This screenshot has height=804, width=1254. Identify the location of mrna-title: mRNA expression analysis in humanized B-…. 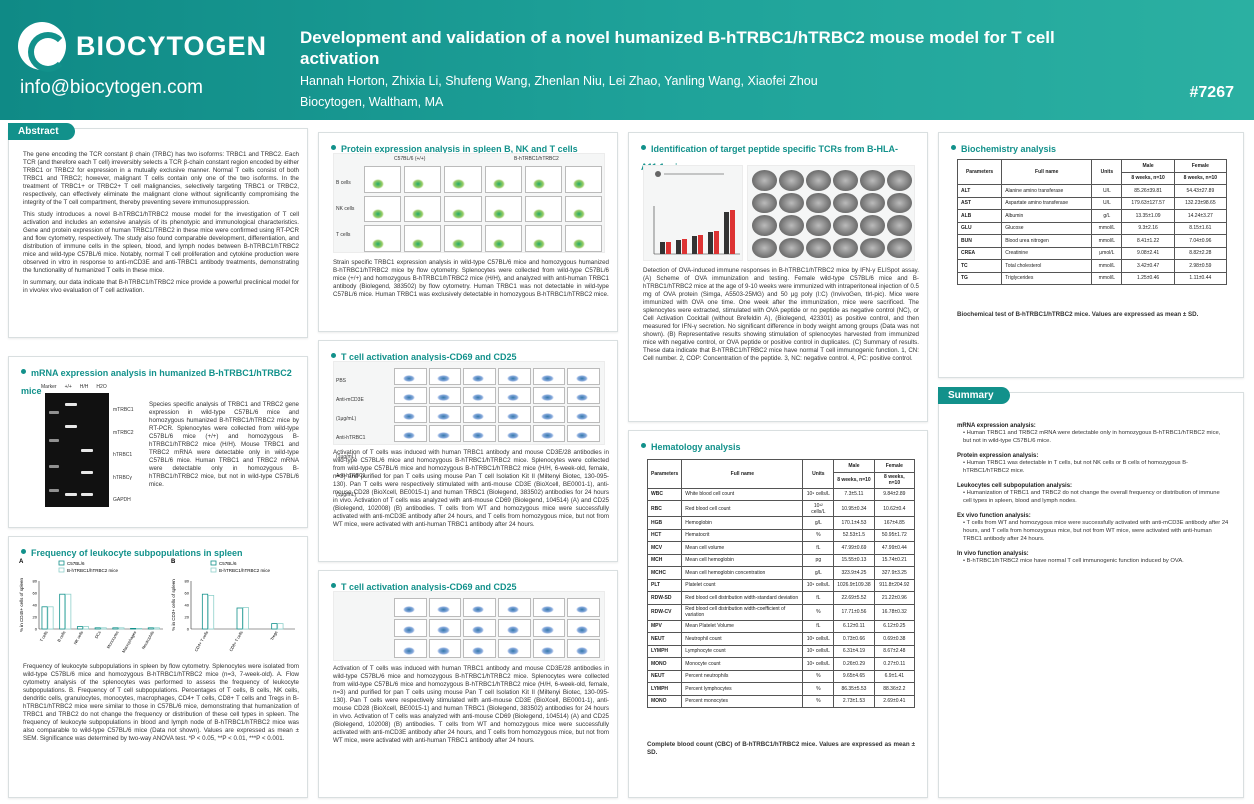
(156, 382).